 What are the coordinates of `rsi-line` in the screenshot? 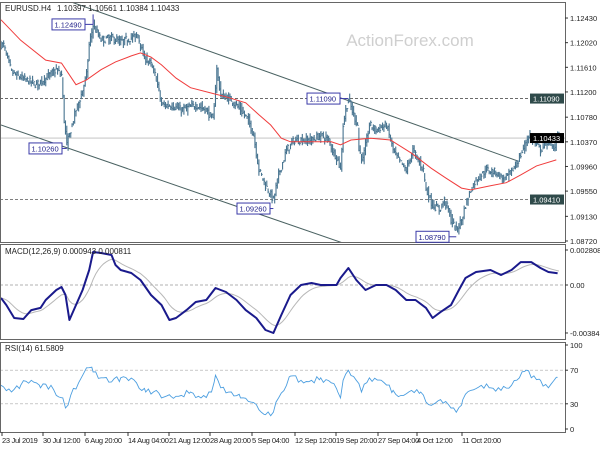 It's located at (279, 391).